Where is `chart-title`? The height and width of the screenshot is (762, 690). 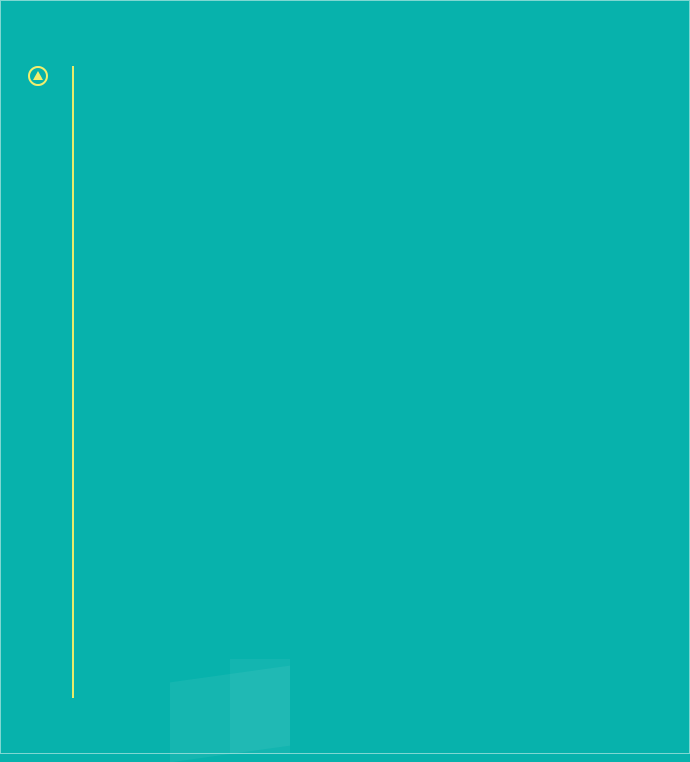
chart-title is located at coordinates (38, 90).